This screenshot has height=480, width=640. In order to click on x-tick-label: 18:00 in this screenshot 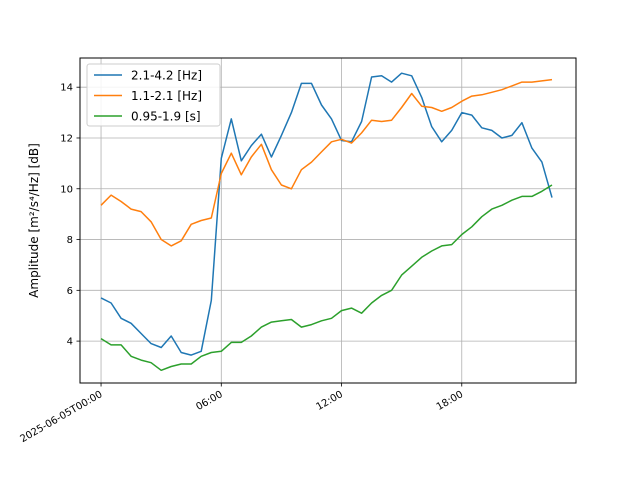, I will do `click(450, 401)`.